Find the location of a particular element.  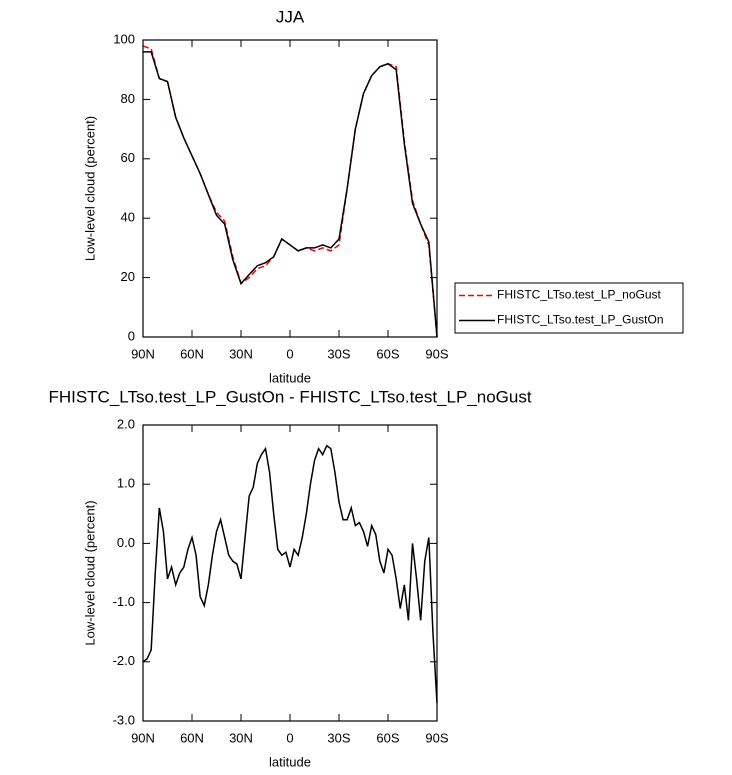

y-tick-label: 2.0 is located at coordinates (126, 423).